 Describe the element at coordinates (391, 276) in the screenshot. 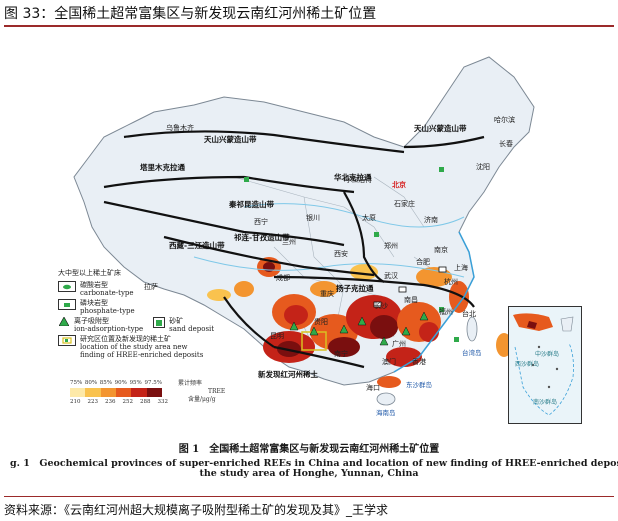

I see `city-wuhan: 武汉` at that location.